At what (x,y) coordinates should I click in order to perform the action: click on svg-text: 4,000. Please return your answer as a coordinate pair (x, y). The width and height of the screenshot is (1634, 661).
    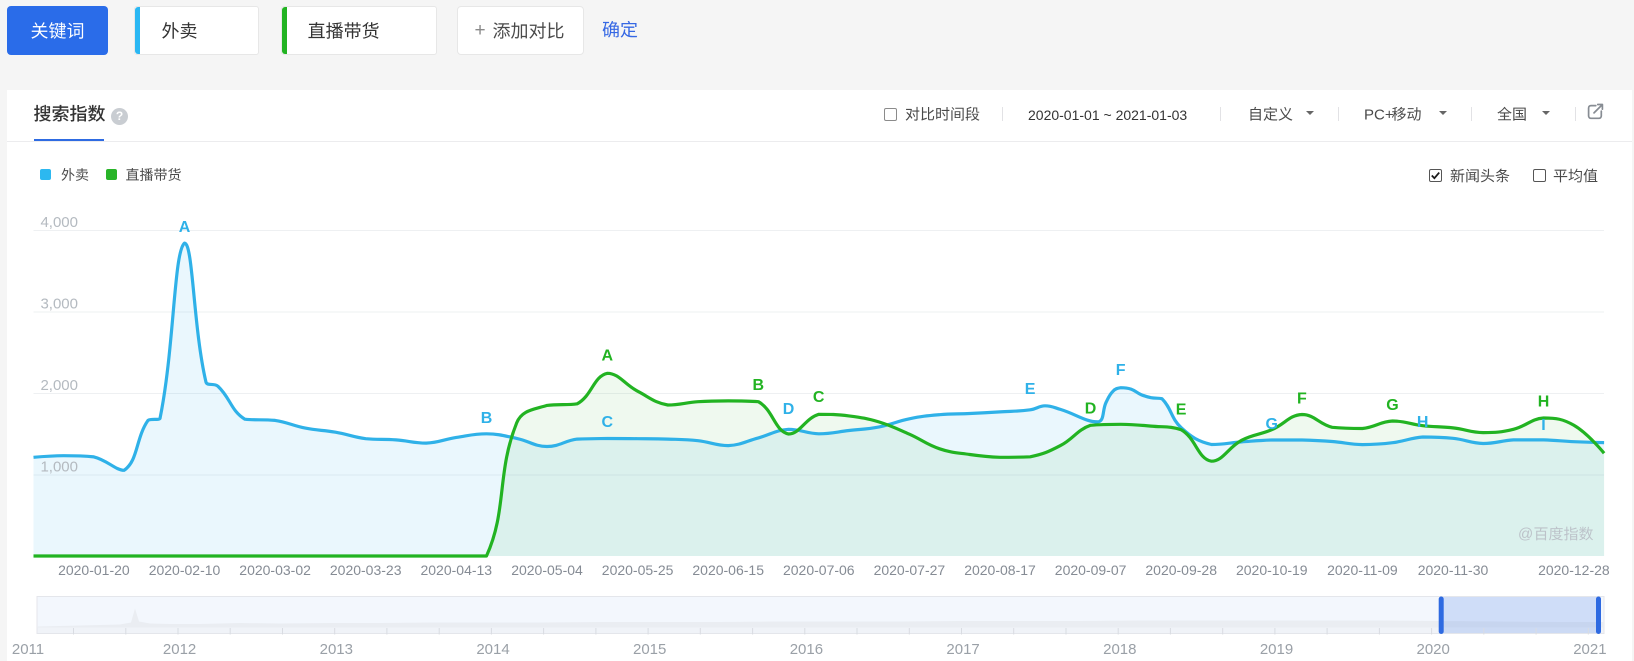
    Looking at the image, I should click on (59, 222).